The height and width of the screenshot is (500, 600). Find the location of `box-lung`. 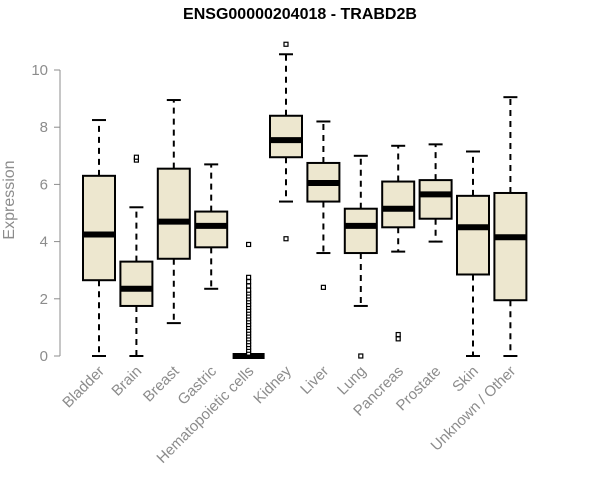

box-lung is located at coordinates (360, 256).